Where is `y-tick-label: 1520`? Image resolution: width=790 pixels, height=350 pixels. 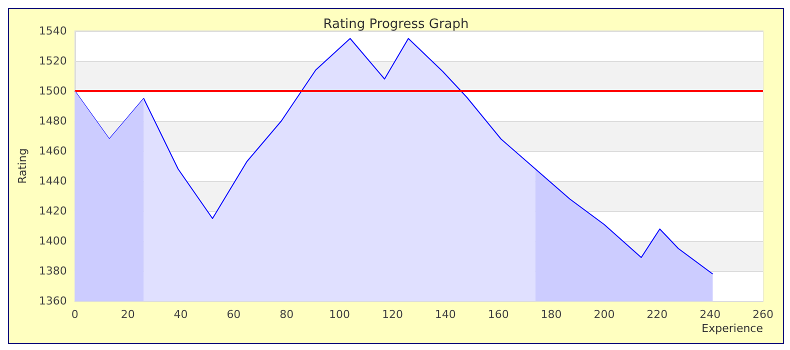
y-tick-label: 1520 is located at coordinates (52, 61).